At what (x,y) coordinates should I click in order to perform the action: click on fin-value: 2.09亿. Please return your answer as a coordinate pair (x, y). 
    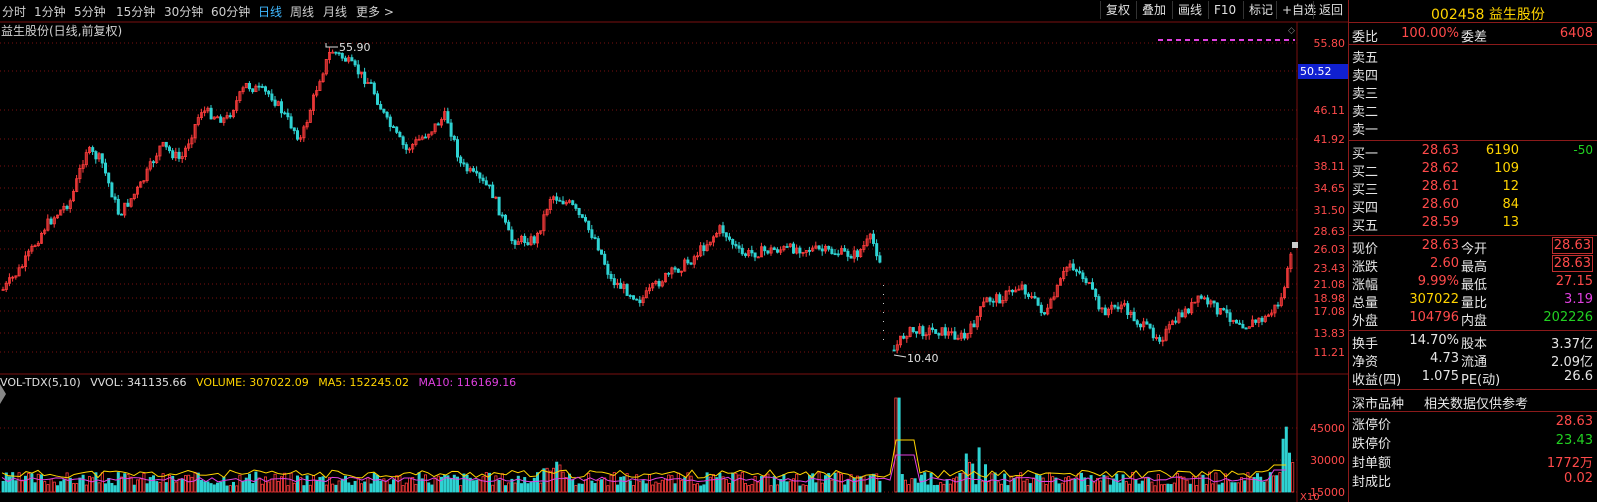
    Looking at the image, I should click on (1572, 362).